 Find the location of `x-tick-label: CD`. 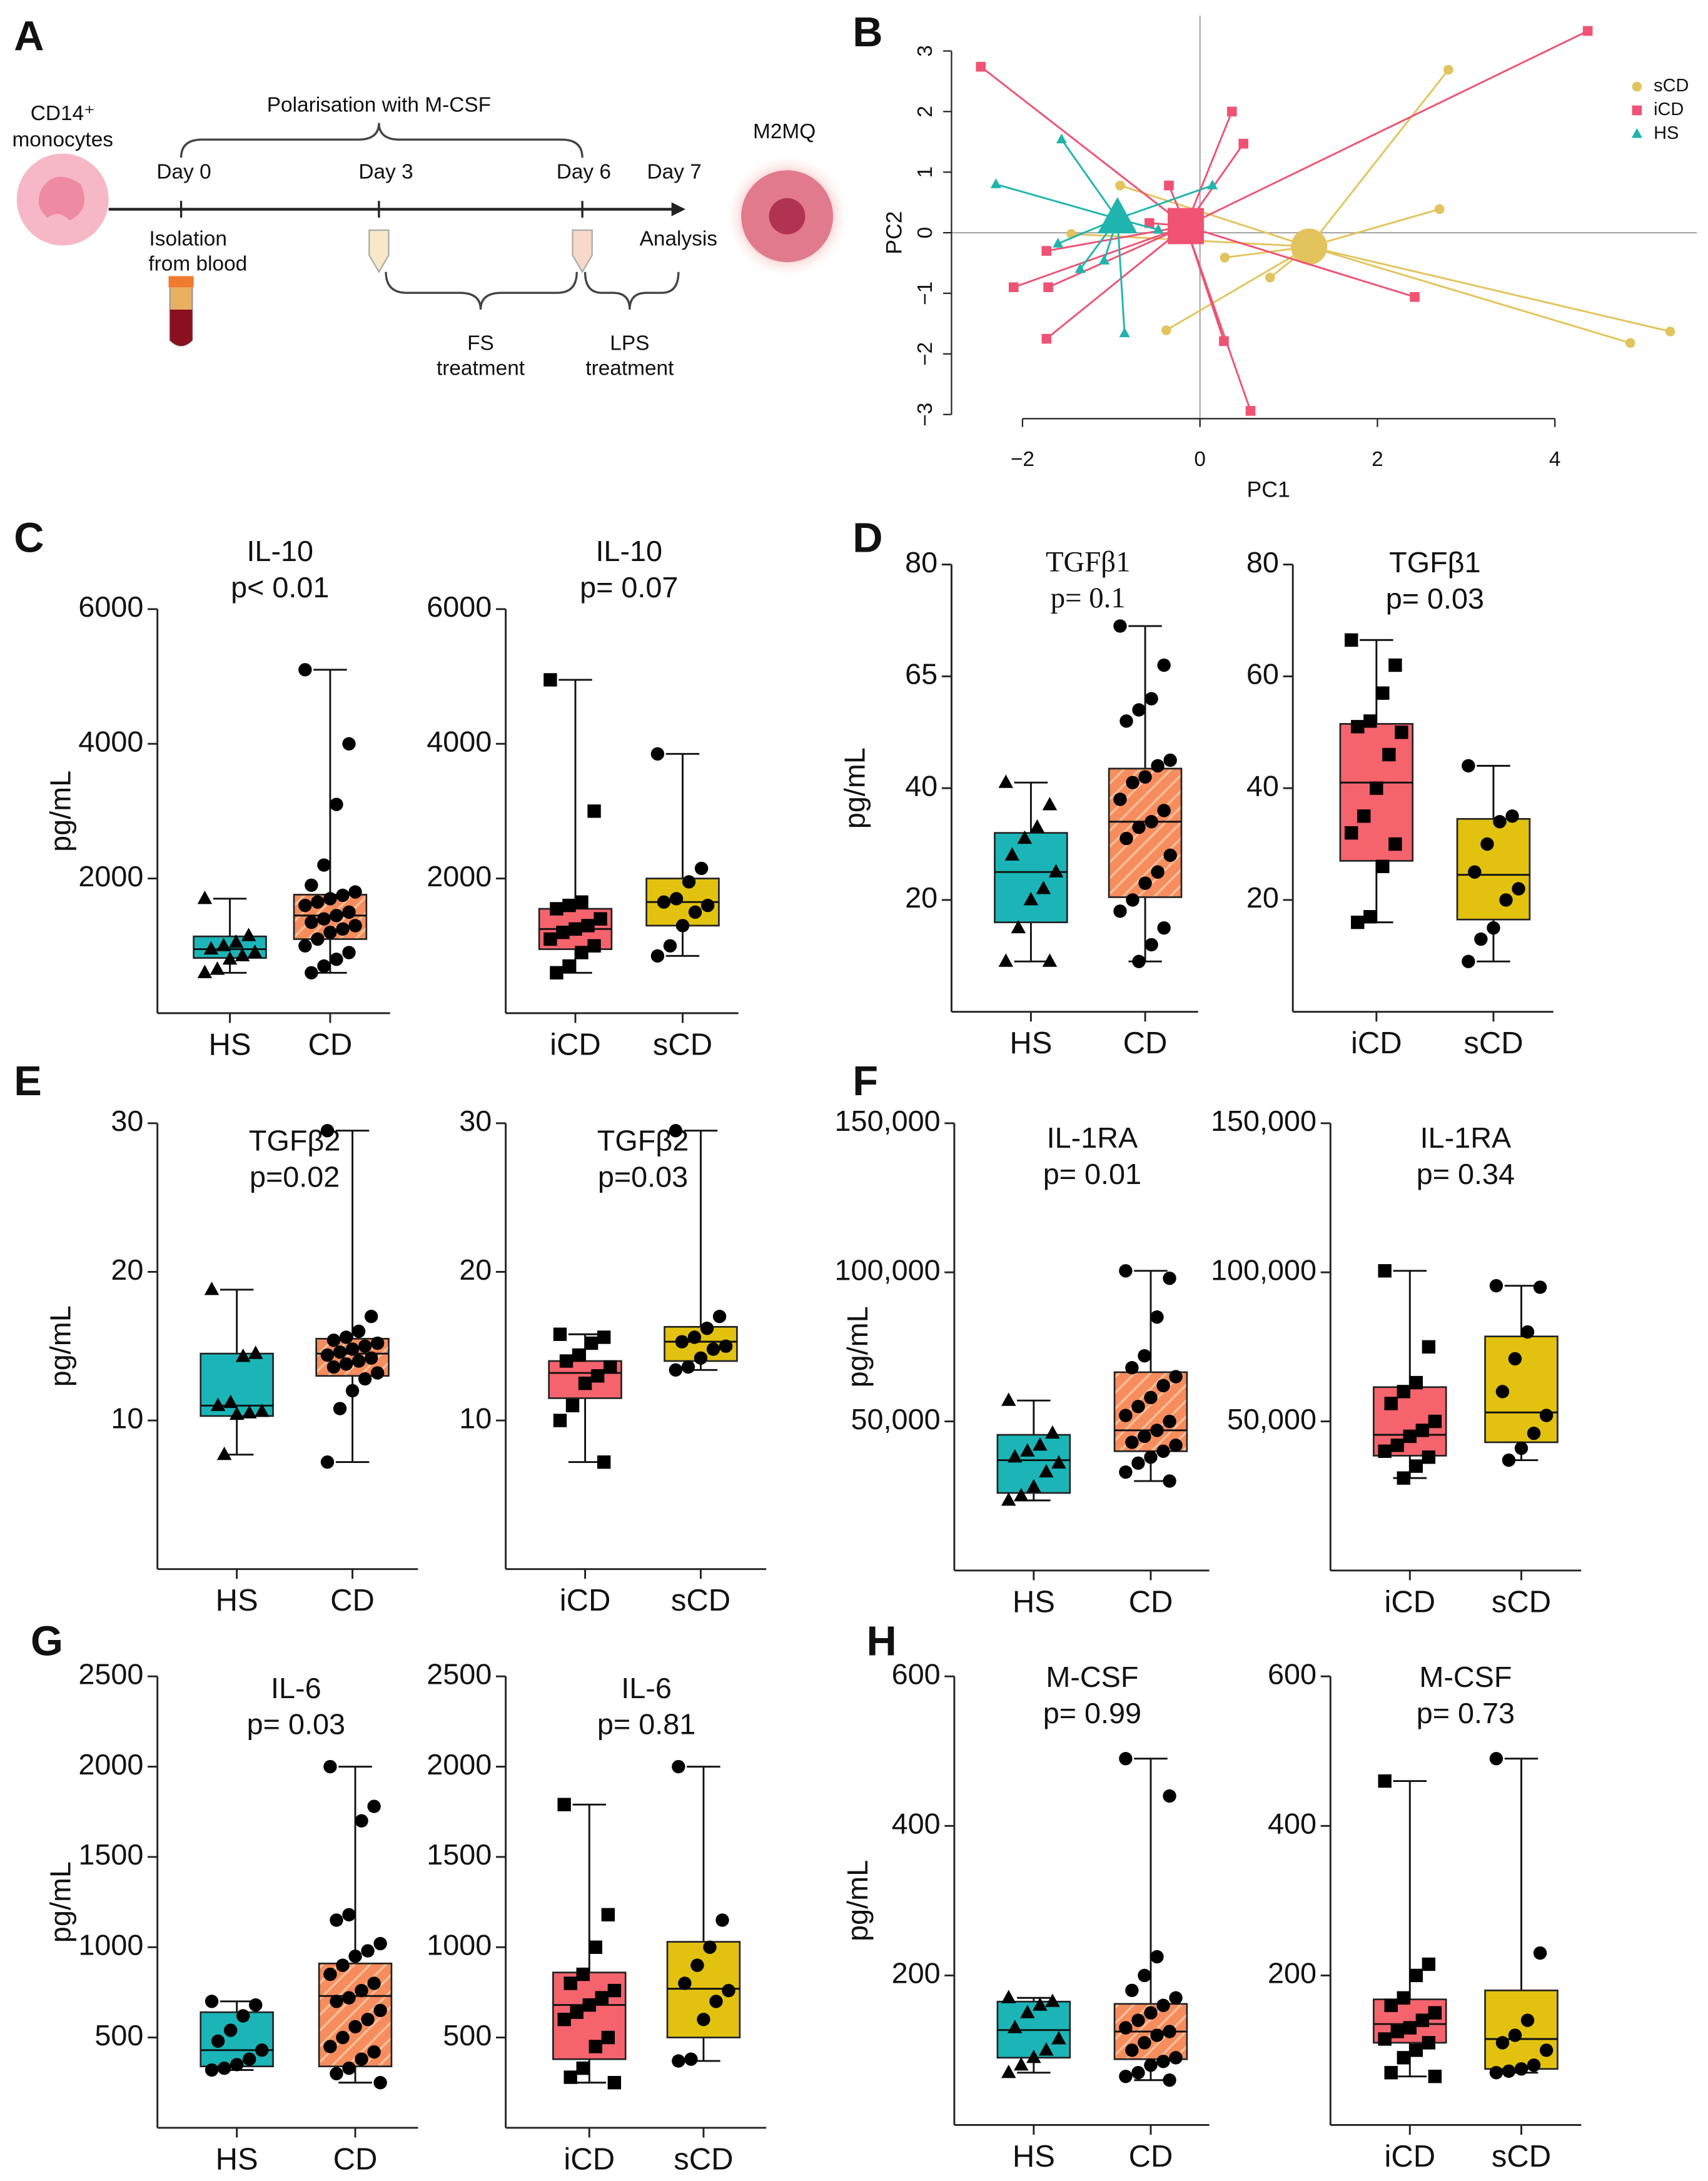

x-tick-label: CD is located at coordinates (352, 1600).